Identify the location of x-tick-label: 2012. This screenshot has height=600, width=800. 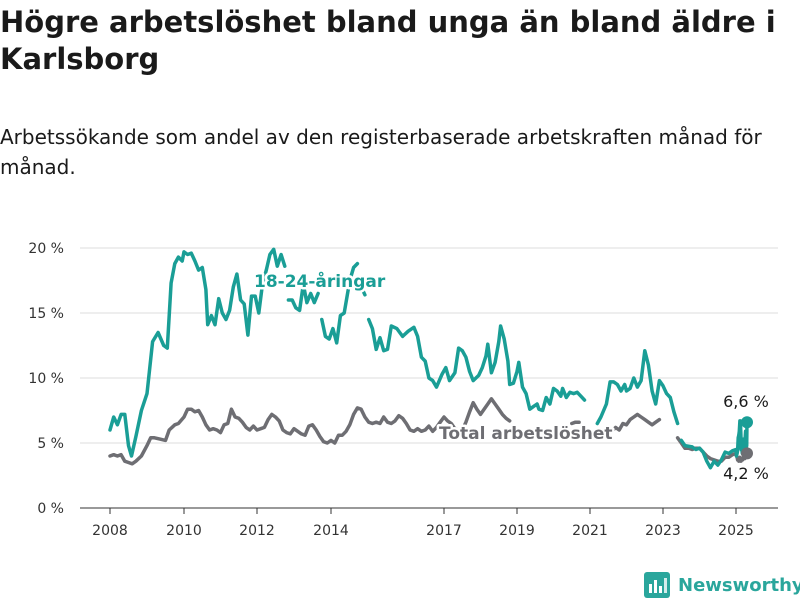
(257, 531).